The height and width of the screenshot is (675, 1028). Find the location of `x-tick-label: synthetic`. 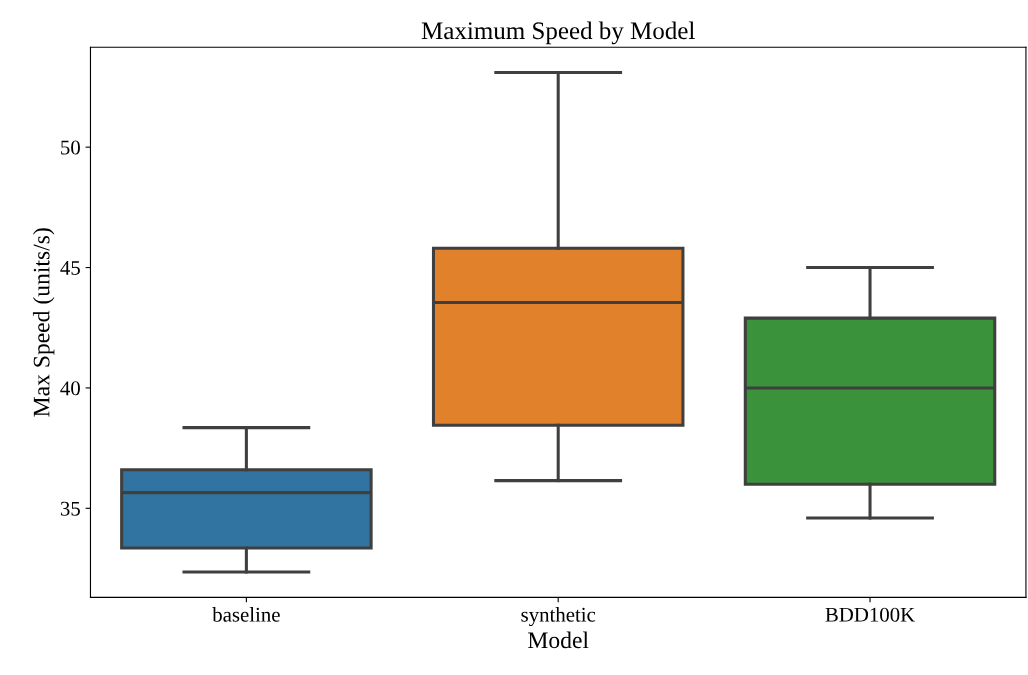

x-tick-label: synthetic is located at coordinates (558, 617).